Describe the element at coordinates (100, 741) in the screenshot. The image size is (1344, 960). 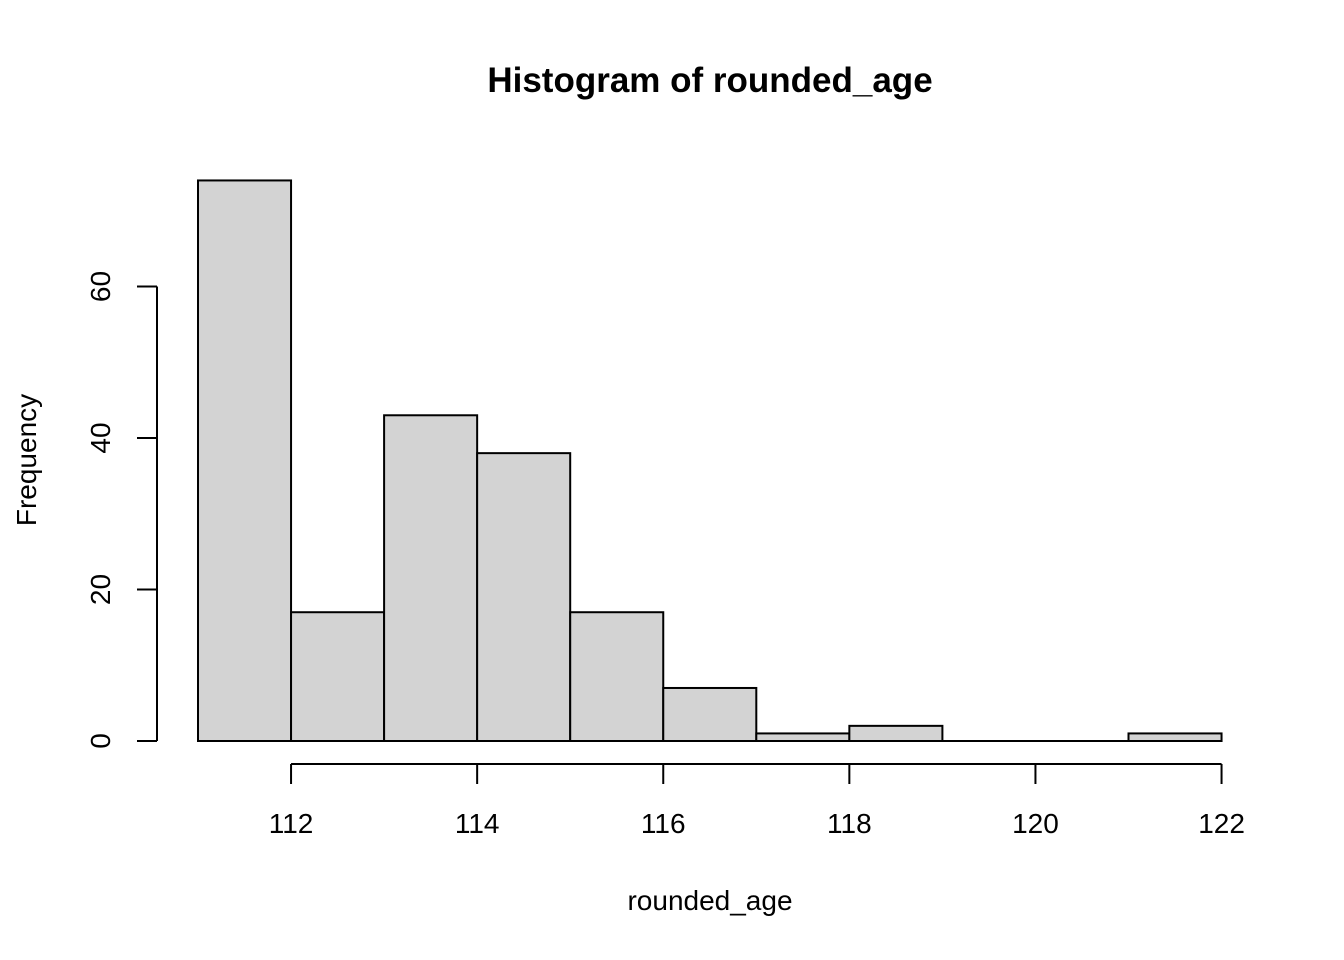
I see `y-tick-label: 0` at that location.